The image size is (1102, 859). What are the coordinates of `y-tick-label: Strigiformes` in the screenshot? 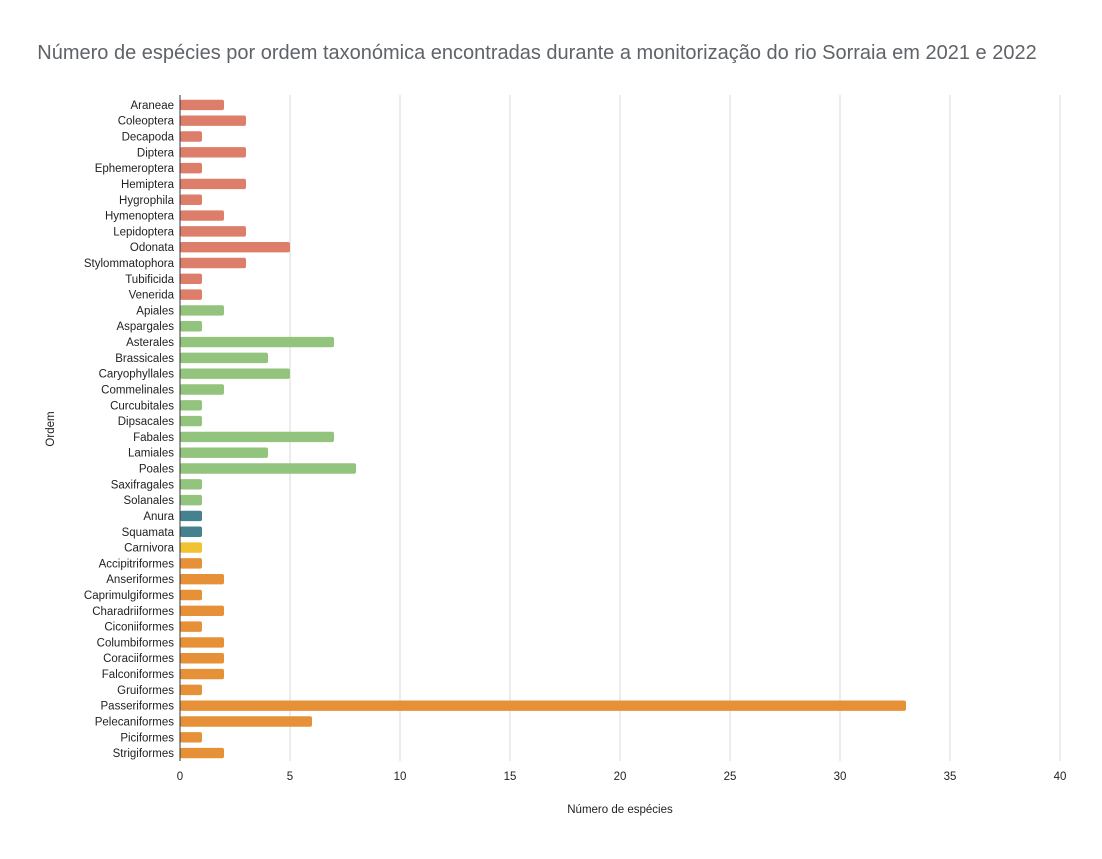 It's located at (144, 754).